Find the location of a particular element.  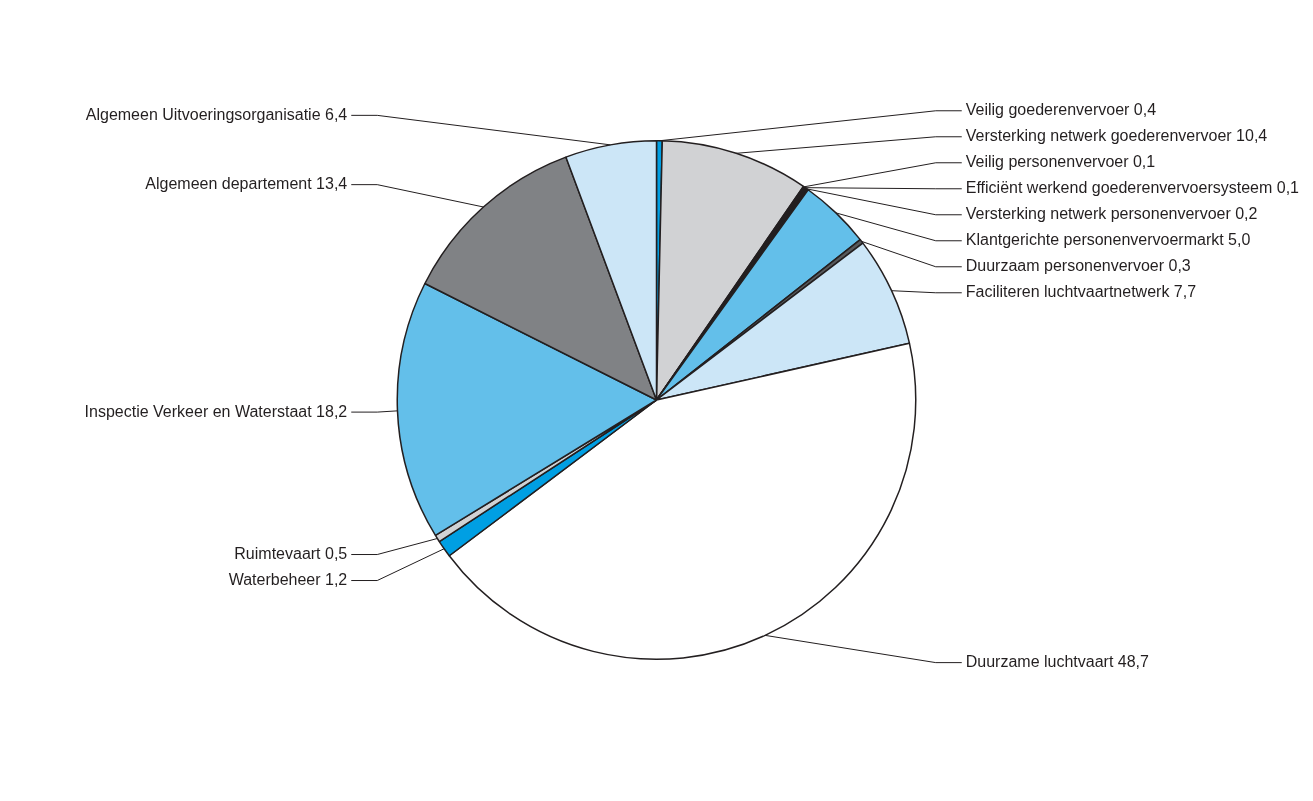

slice-label: Waterbeheer 1,2 is located at coordinates (288, 579).